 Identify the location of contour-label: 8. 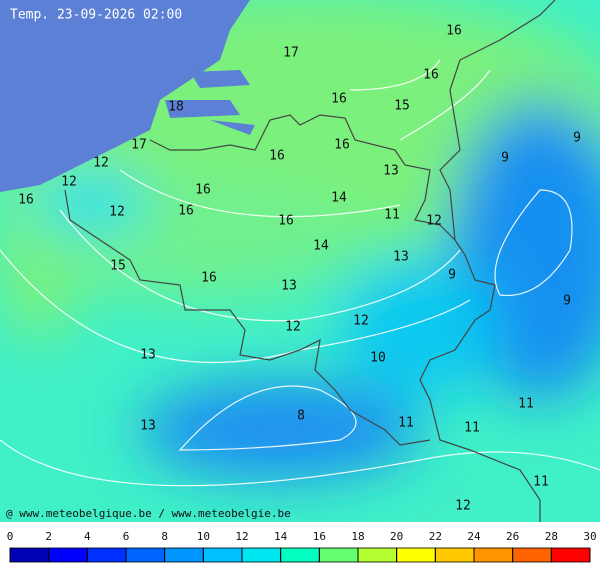
(301, 416).